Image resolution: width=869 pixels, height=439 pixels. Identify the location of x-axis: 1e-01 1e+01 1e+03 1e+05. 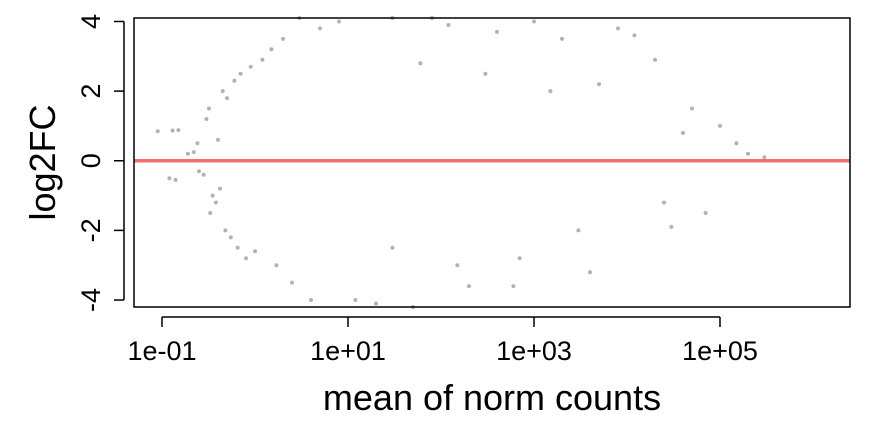
(442, 341).